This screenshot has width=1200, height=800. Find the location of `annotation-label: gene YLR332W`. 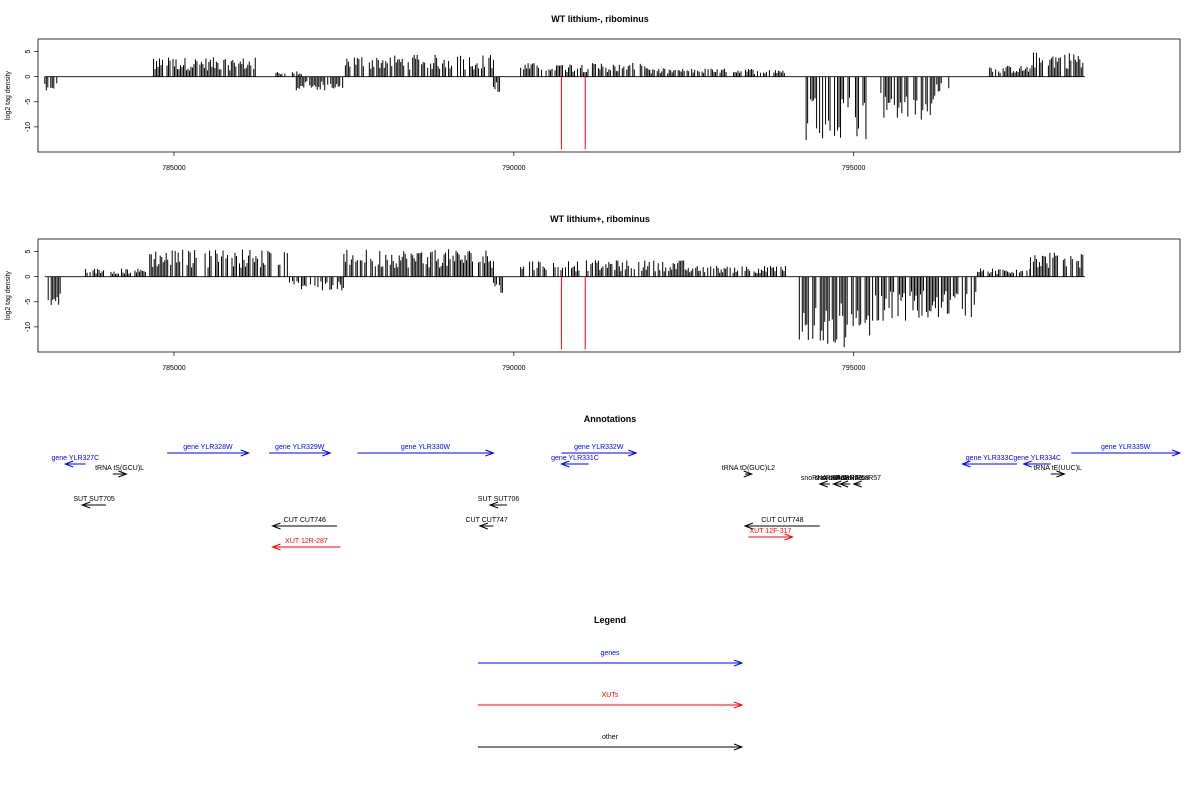

annotation-label: gene YLR332W is located at coordinates (599, 447).